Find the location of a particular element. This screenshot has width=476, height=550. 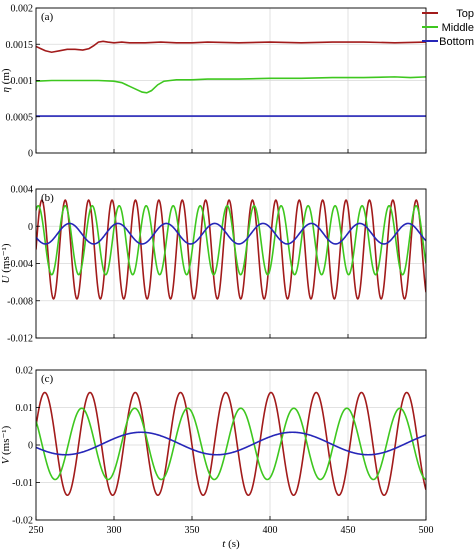

y-tick-label: 0.01 is located at coordinates (25, 408).